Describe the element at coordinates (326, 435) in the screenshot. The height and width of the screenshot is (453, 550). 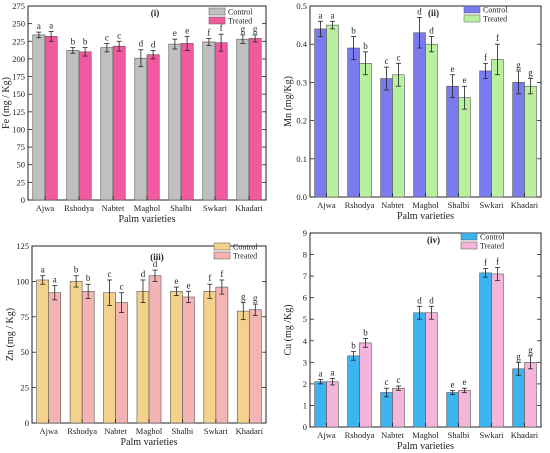
I see `x-tick-label: Ajwa` at that location.